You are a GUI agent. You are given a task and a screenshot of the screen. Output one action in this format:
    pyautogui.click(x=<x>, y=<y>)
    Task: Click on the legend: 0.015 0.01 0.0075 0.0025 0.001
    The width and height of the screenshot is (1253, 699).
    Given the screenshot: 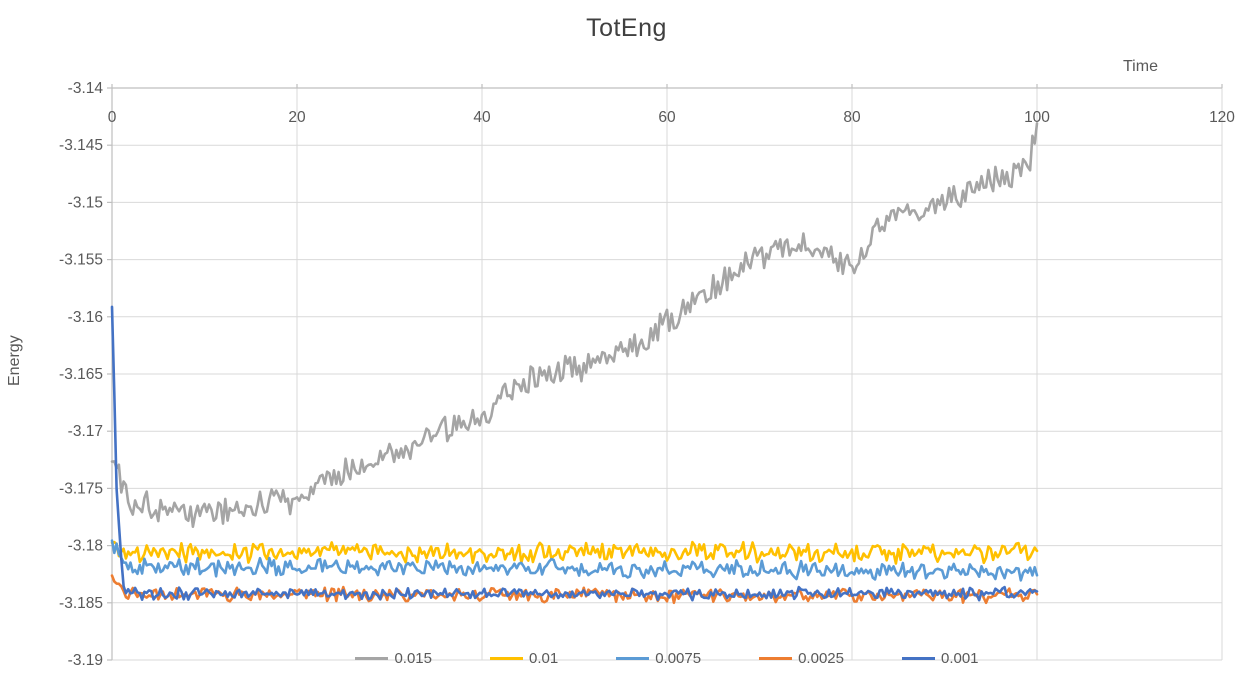 What is the action you would take?
    pyautogui.click(x=667, y=658)
    